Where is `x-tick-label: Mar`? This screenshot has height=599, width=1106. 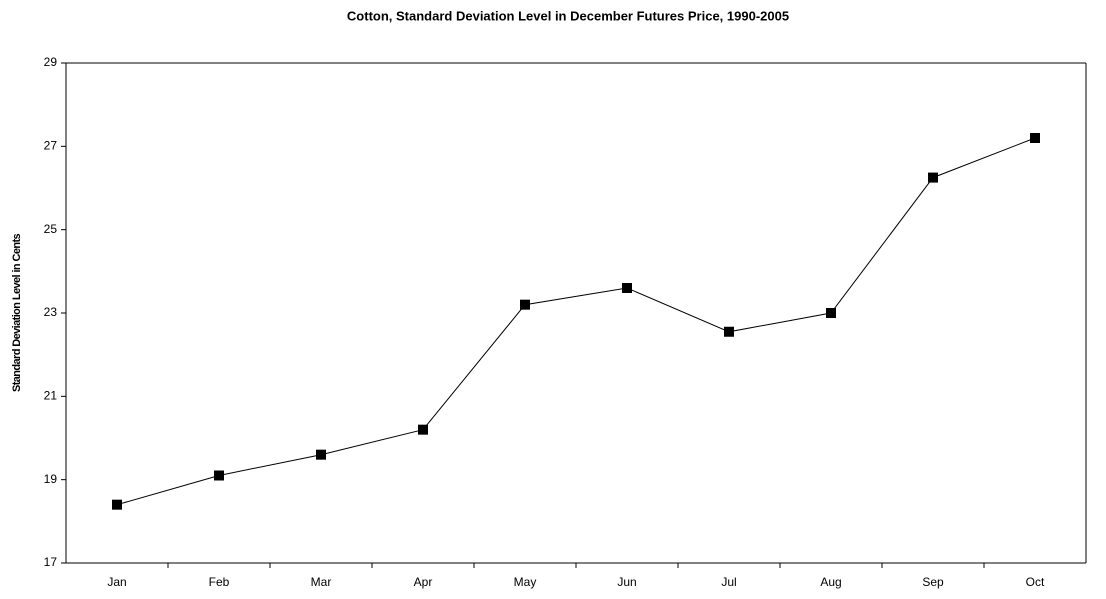
x-tick-label: Mar is located at coordinates (321, 582).